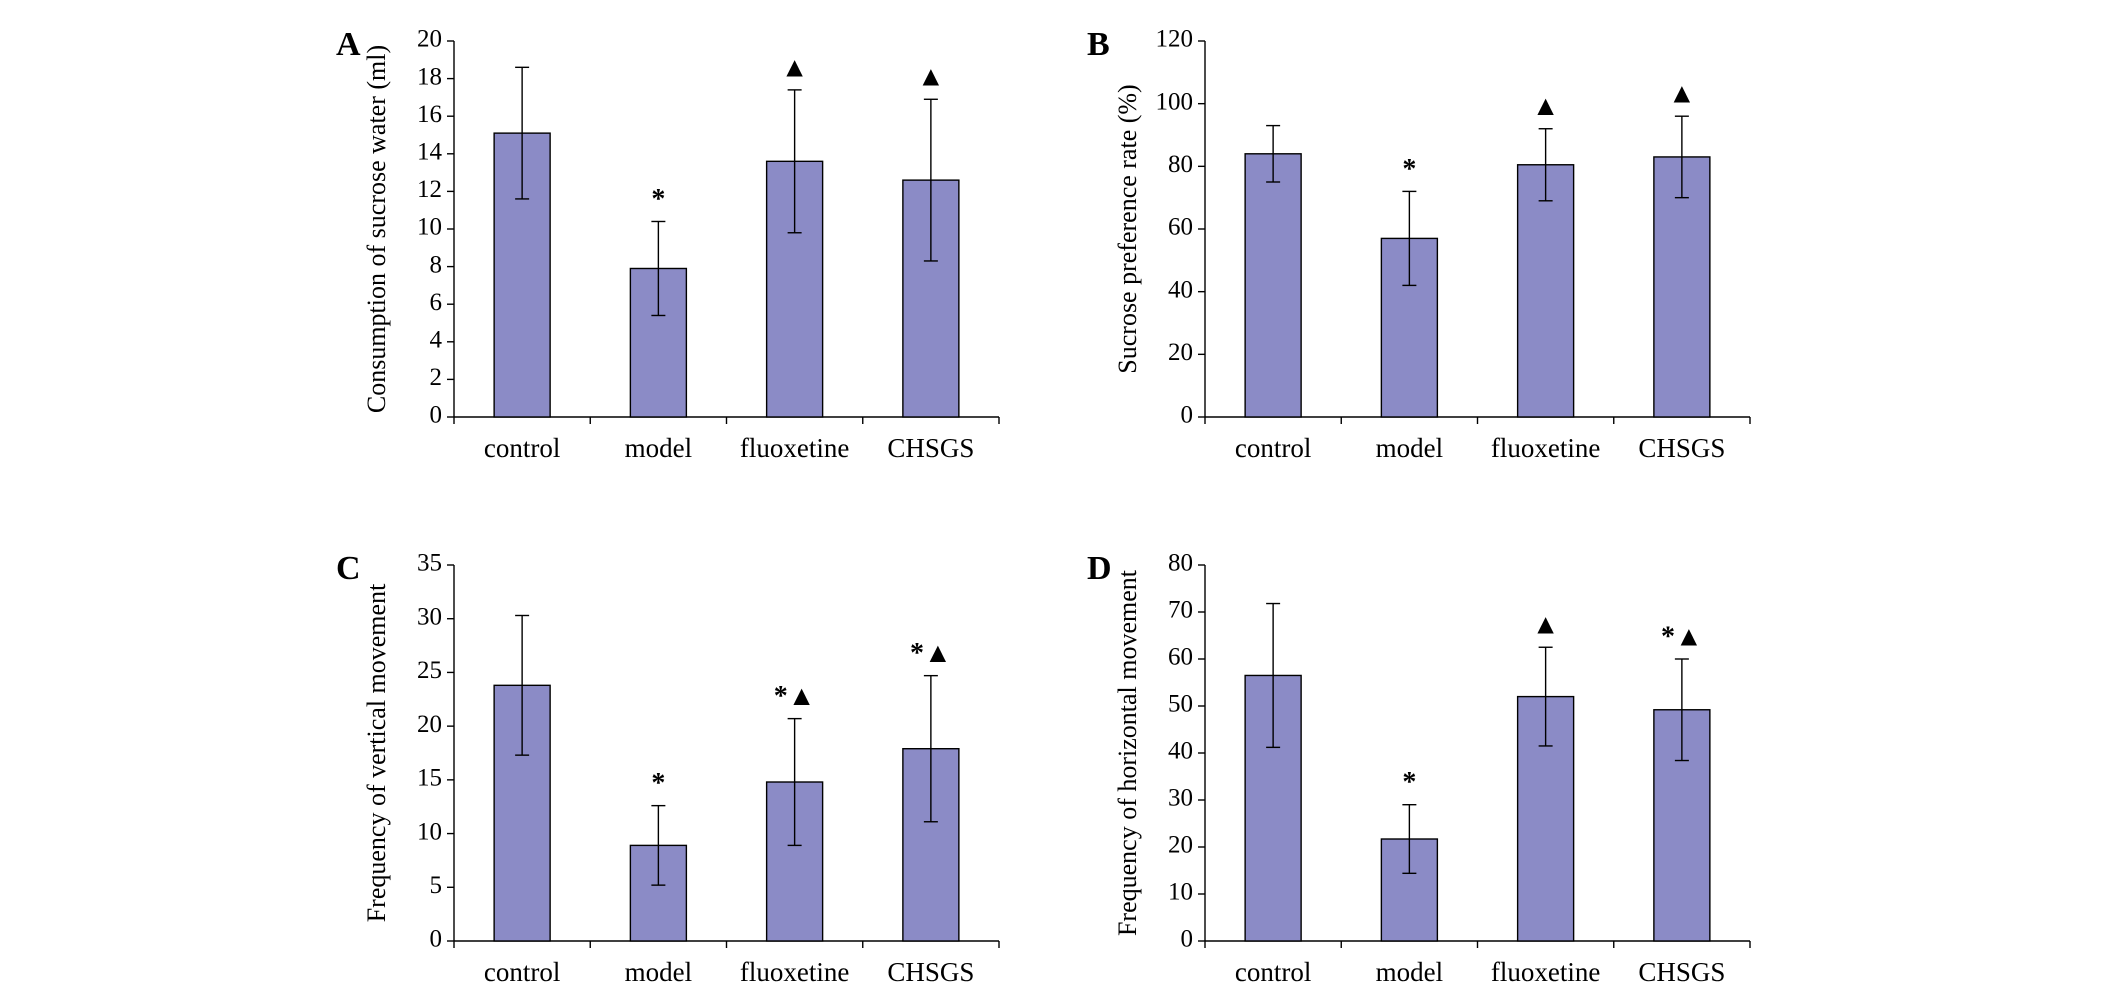 This screenshot has height=983, width=2126. I want to click on panel-label: D, so click(1099, 568).